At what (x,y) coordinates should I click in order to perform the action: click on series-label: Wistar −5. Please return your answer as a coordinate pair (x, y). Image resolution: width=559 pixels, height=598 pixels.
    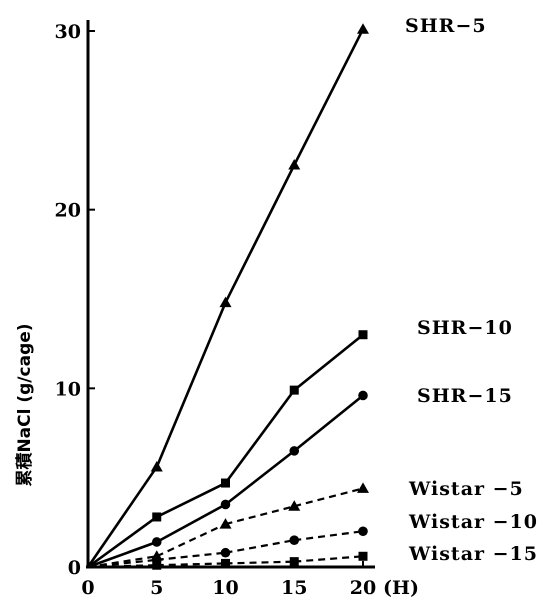
    Looking at the image, I should click on (466, 489).